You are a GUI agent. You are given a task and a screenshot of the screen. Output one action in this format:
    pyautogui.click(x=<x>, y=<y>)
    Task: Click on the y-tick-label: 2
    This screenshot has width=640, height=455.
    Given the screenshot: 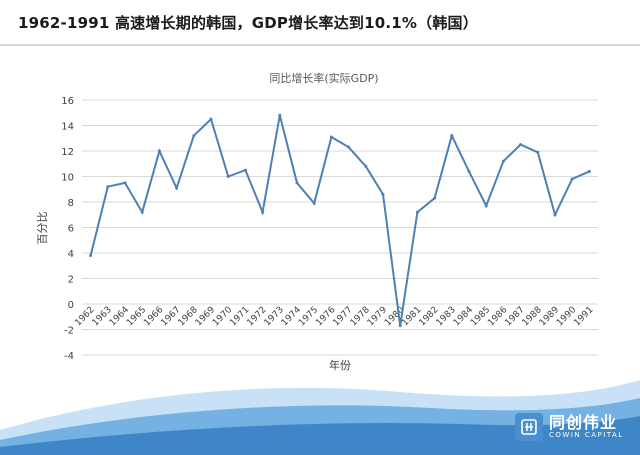 What is the action you would take?
    pyautogui.click(x=71, y=280)
    